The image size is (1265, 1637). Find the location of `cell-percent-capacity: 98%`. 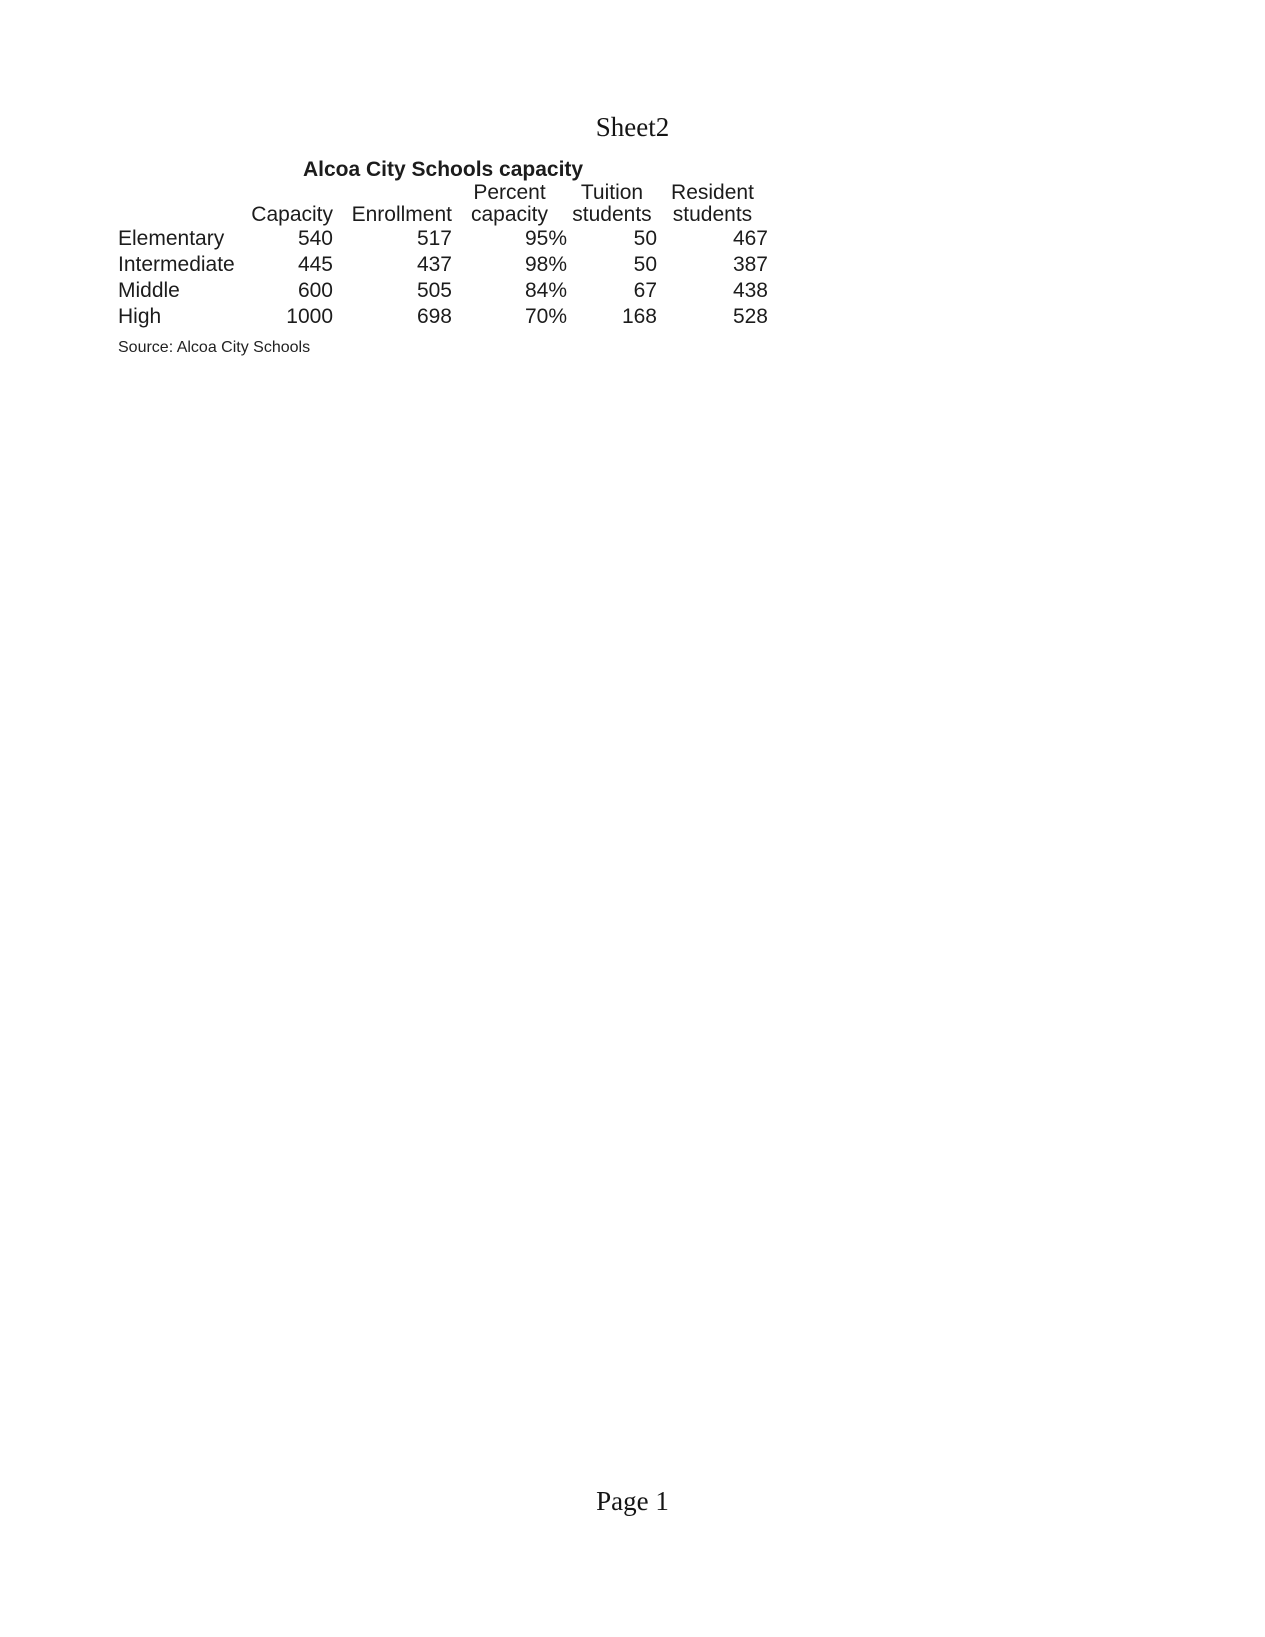

cell-percent-capacity: 98% is located at coordinates (545, 264).